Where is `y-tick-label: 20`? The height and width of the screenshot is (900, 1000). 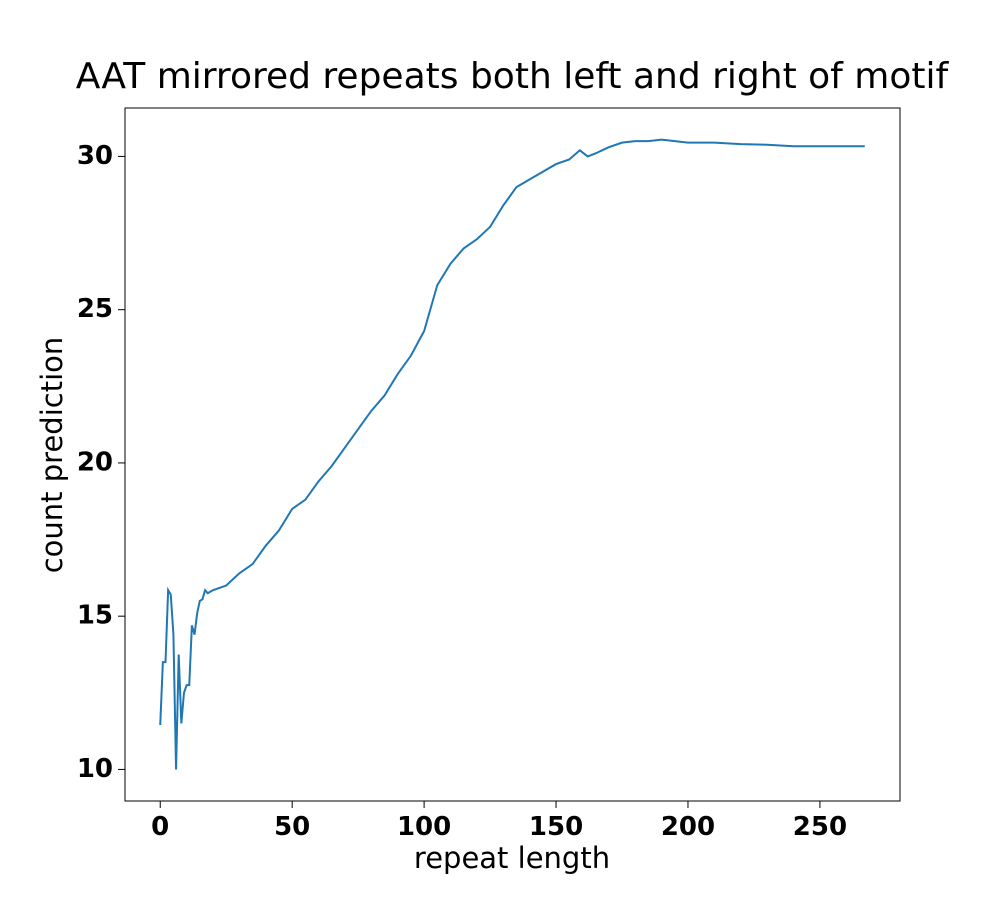
y-tick-label: 20 is located at coordinates (95, 462).